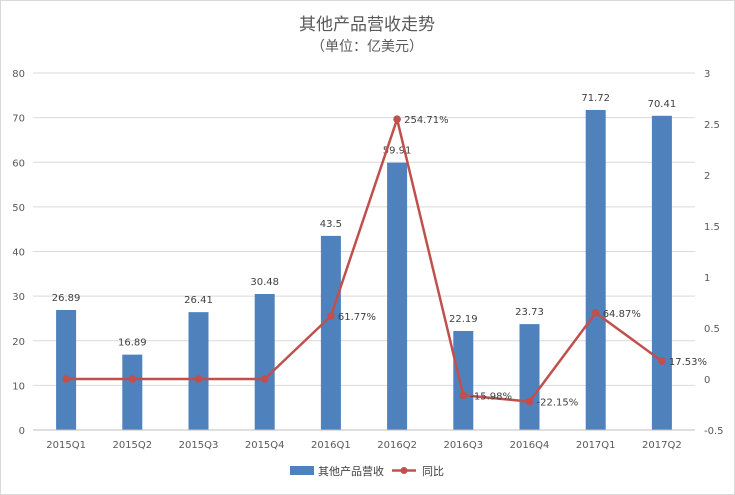 The image size is (735, 495). I want to click on line-data-label: 64.87%, so click(622, 314).